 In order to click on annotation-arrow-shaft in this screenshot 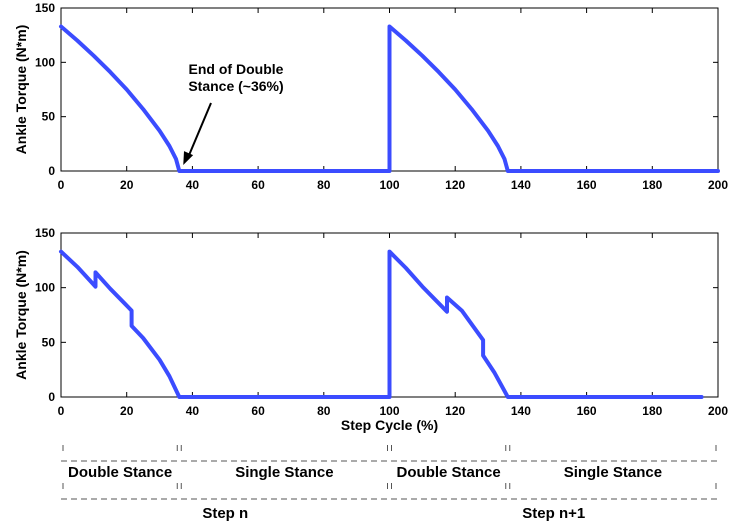, I will do `click(199, 130)`.